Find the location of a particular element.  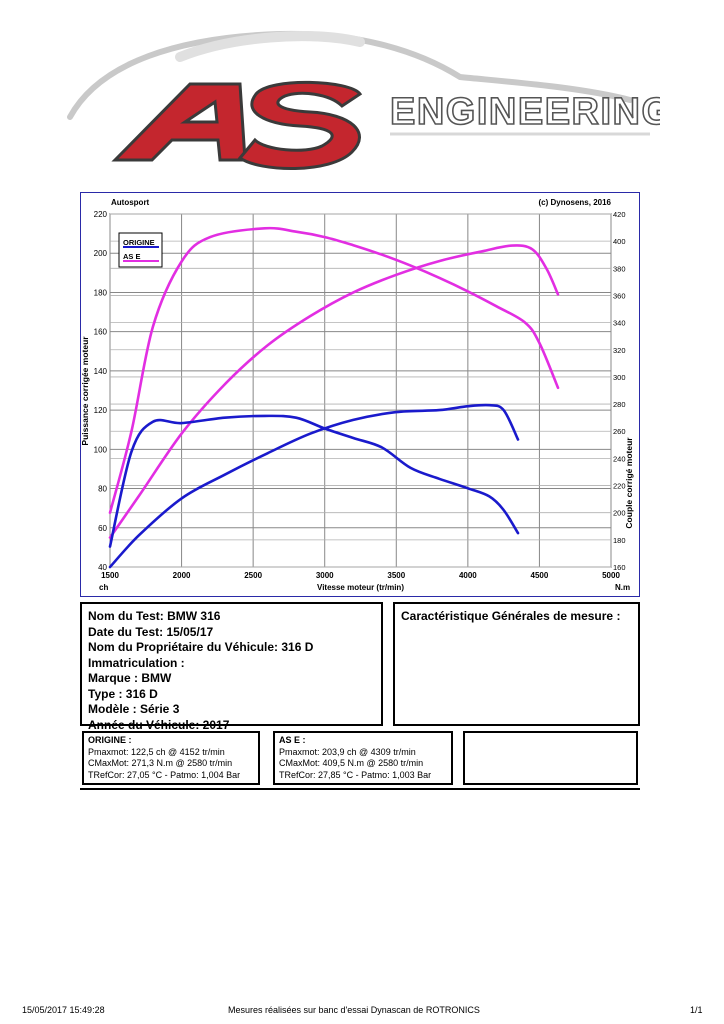

y-left-tick-label: 120 is located at coordinates (101, 410).